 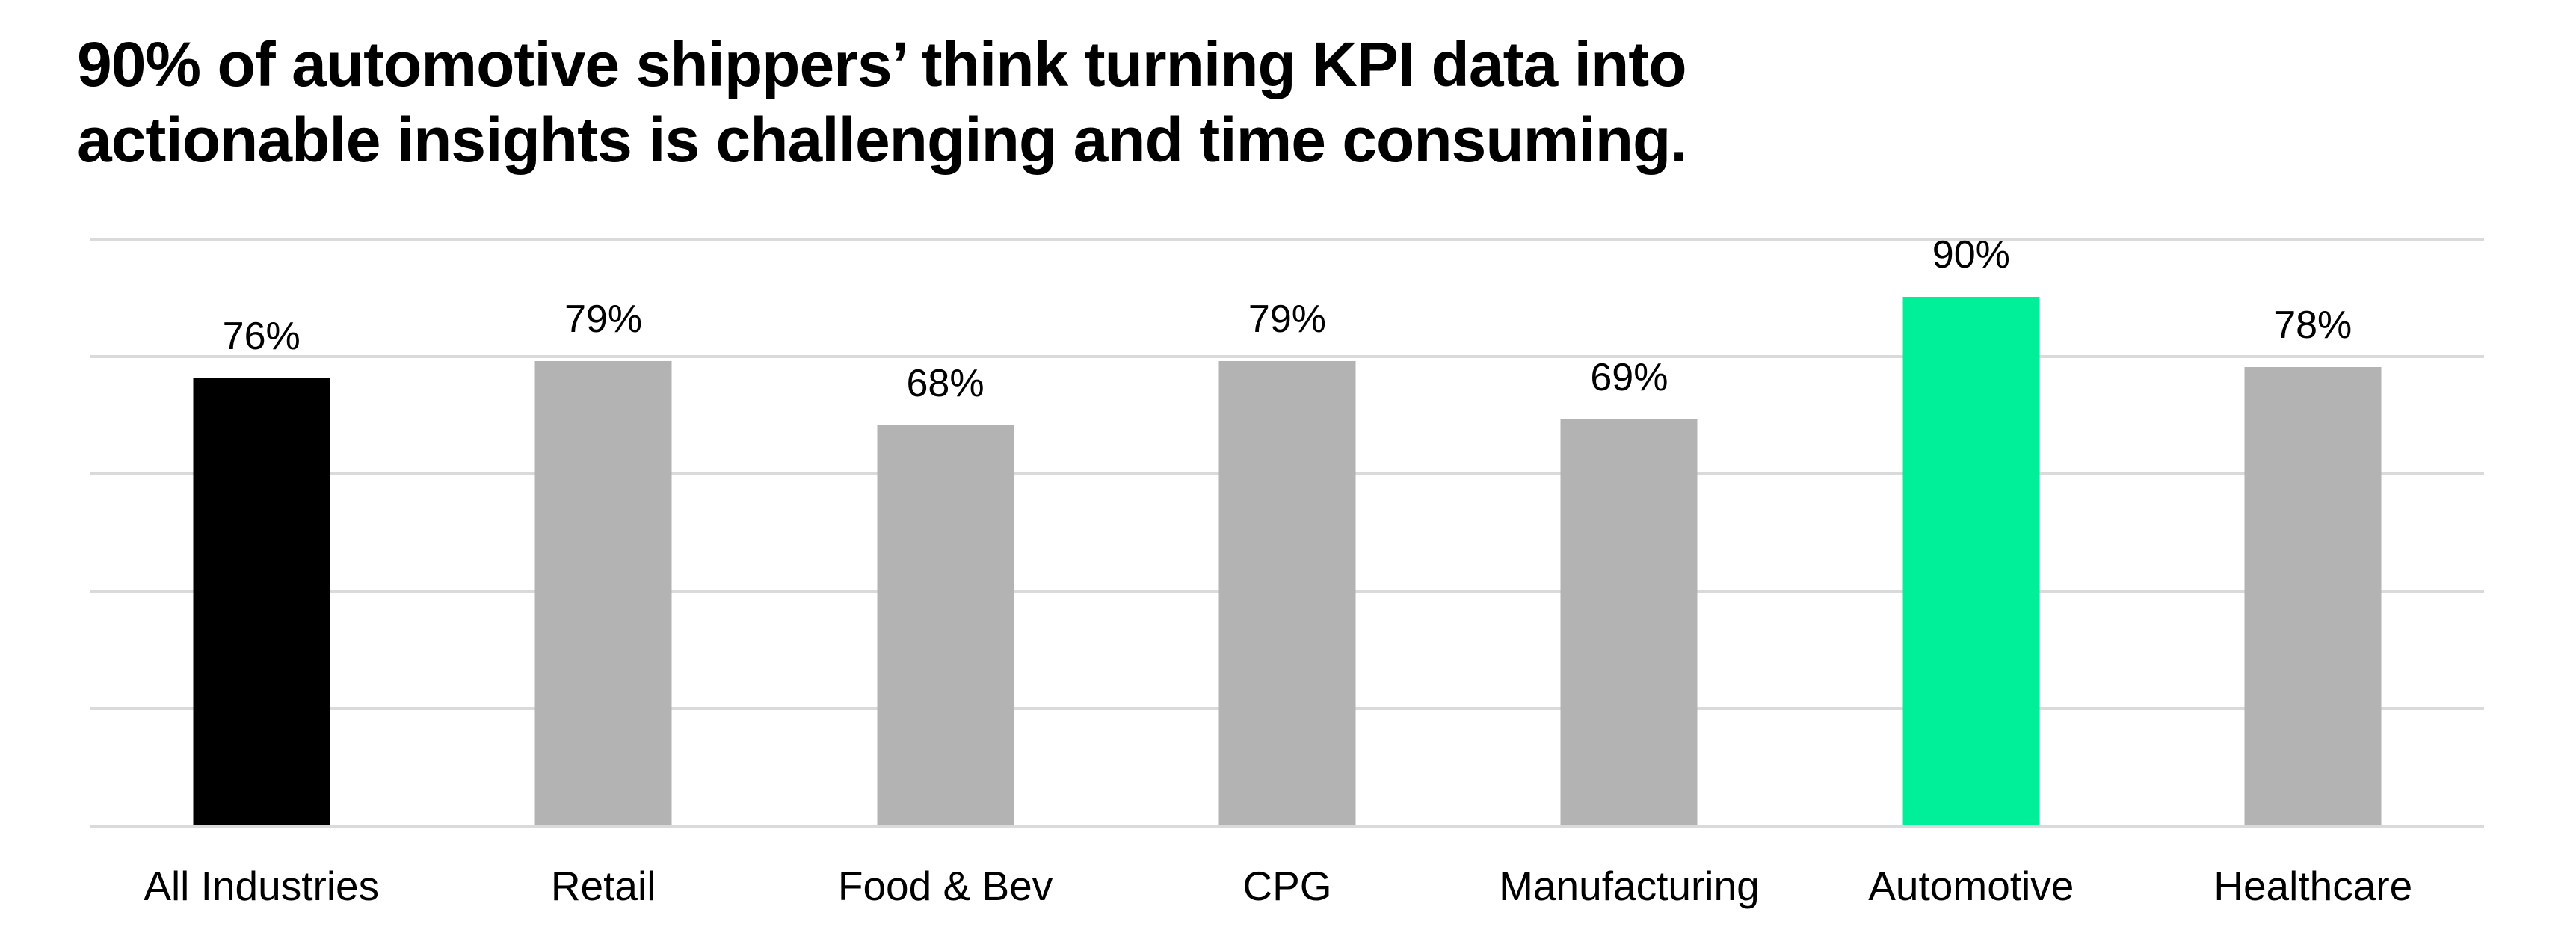 I want to click on bar-value-label-food-bev: 68%, so click(x=945, y=384).